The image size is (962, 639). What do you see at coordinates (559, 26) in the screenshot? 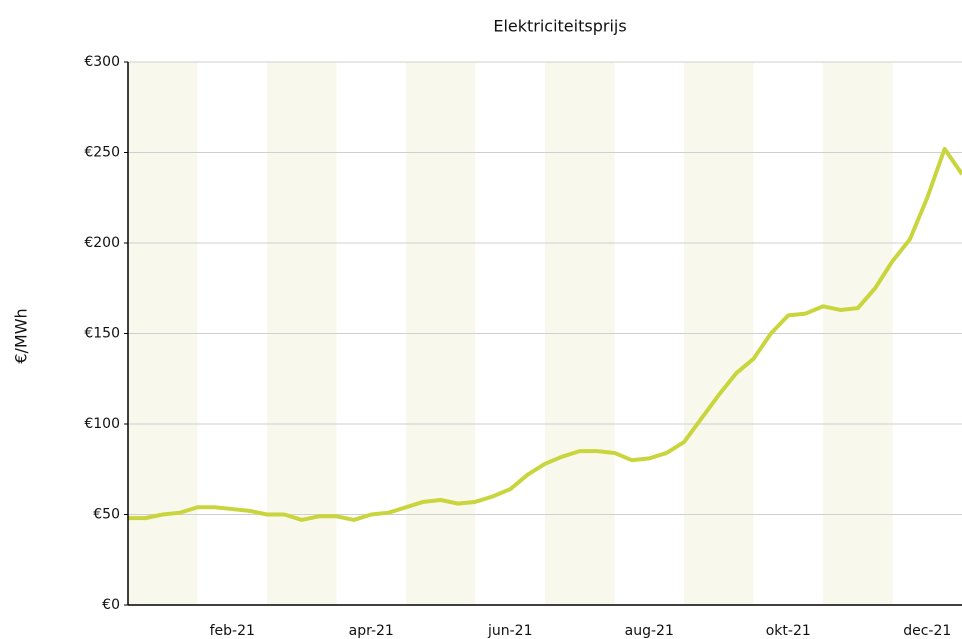
I see `chart-title: Elektriciteitsprijs` at bounding box center [559, 26].